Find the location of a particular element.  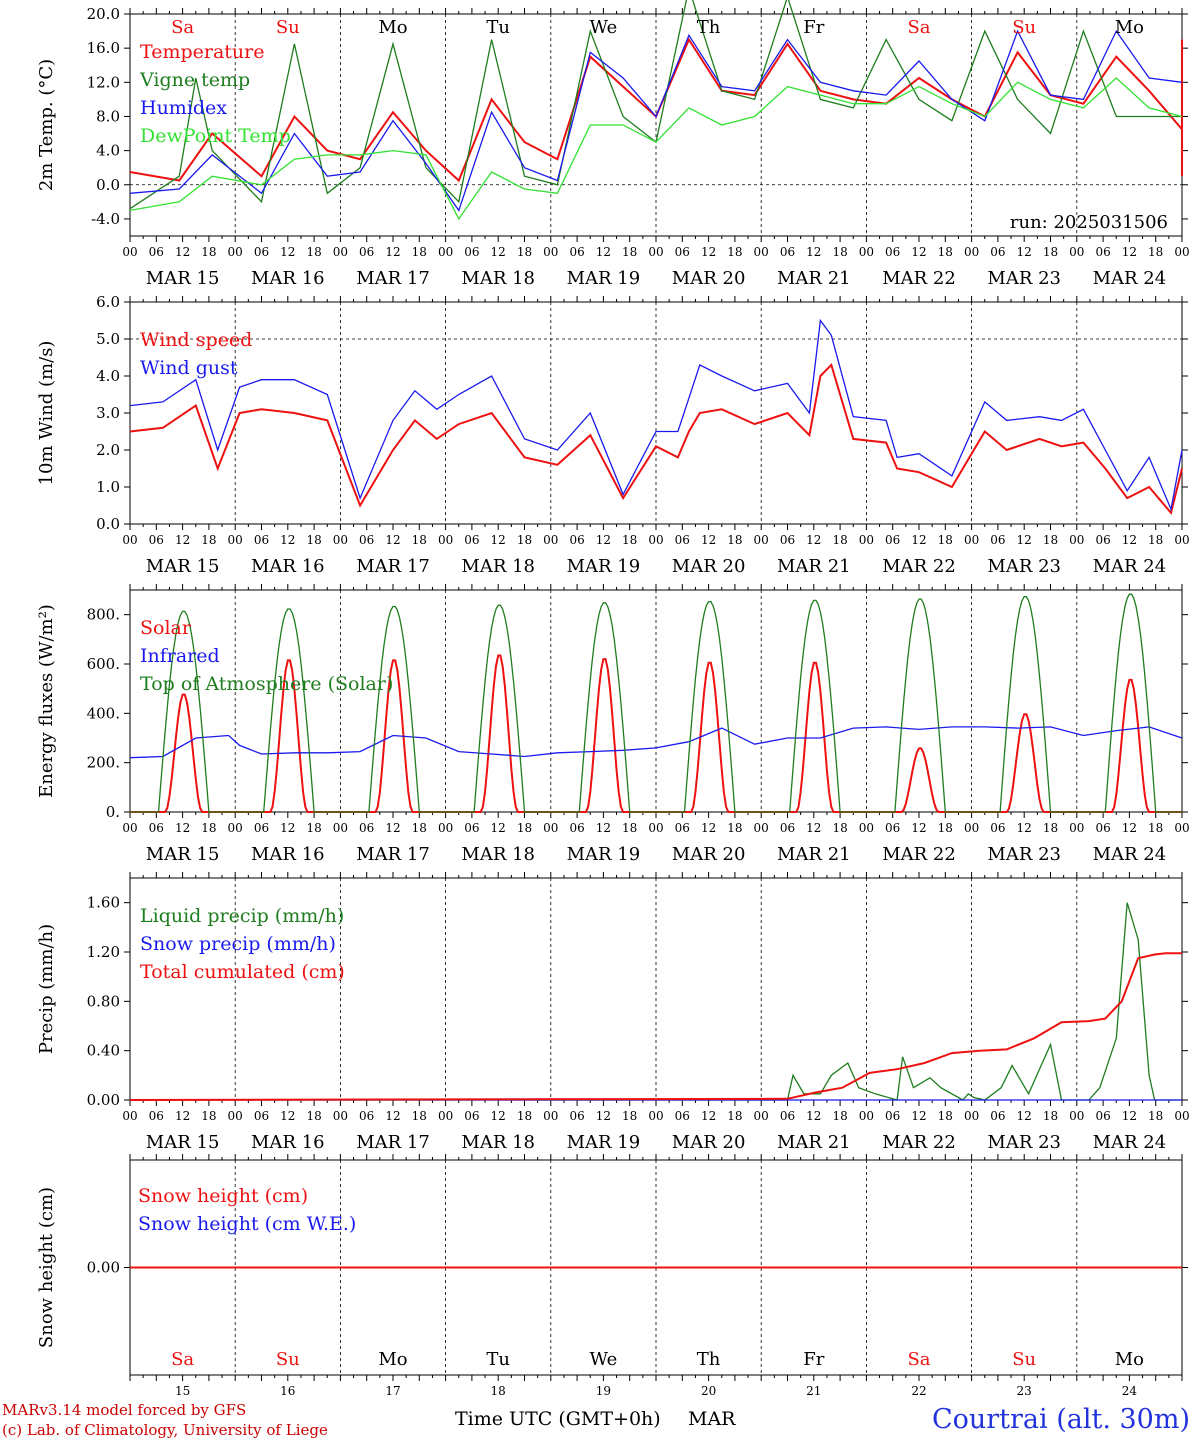

y-tick-label: 5.0 is located at coordinates (108, 339).